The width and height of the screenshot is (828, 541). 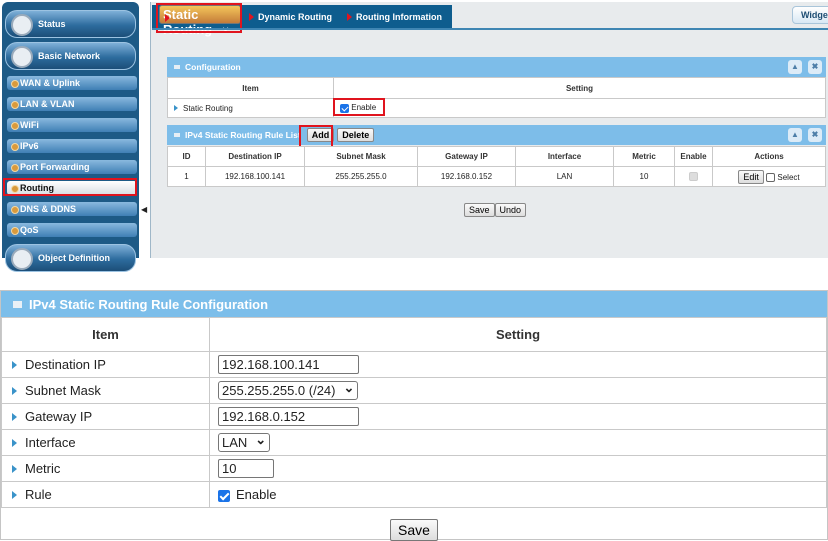 I want to click on sidebar-item-routing: Routing, so click(x=72, y=188).